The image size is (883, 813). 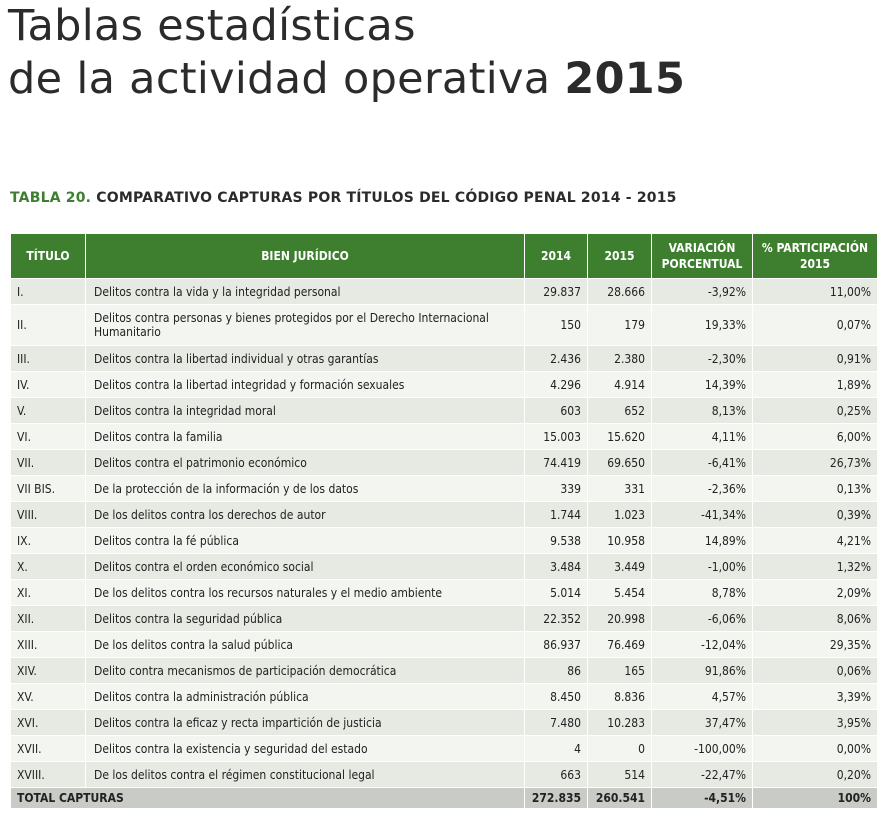 What do you see at coordinates (619, 722) in the screenshot?
I see `cell-2015: 10.283` at bounding box center [619, 722].